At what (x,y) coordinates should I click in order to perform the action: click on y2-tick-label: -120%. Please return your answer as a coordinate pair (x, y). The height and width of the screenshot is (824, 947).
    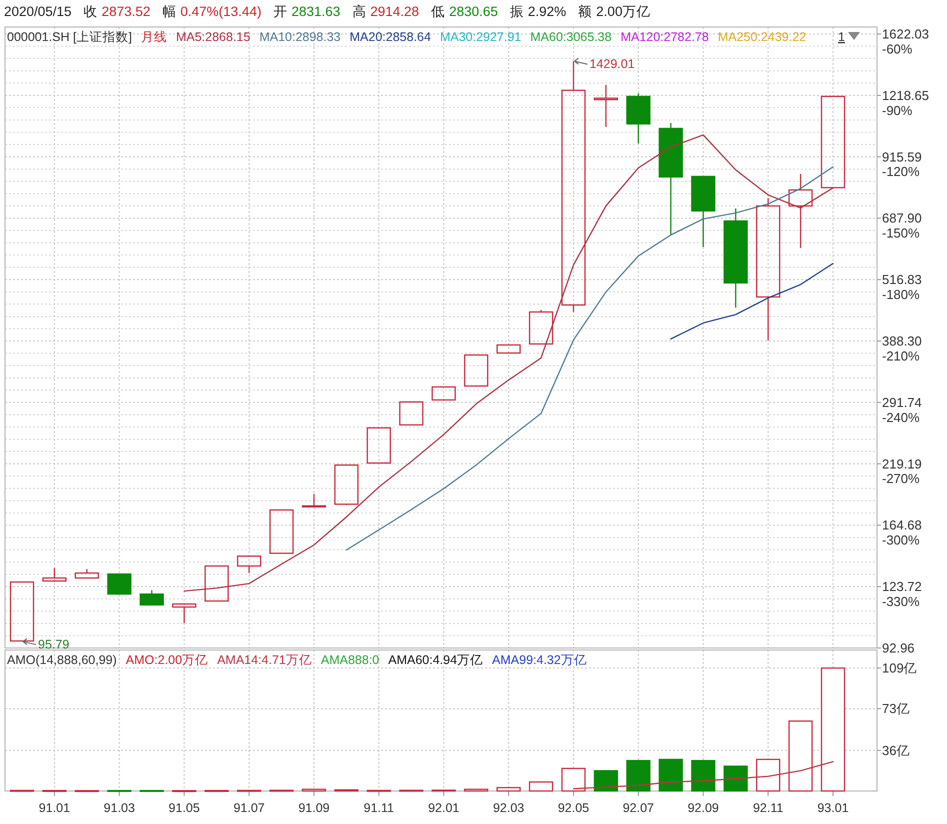
    Looking at the image, I should click on (901, 172).